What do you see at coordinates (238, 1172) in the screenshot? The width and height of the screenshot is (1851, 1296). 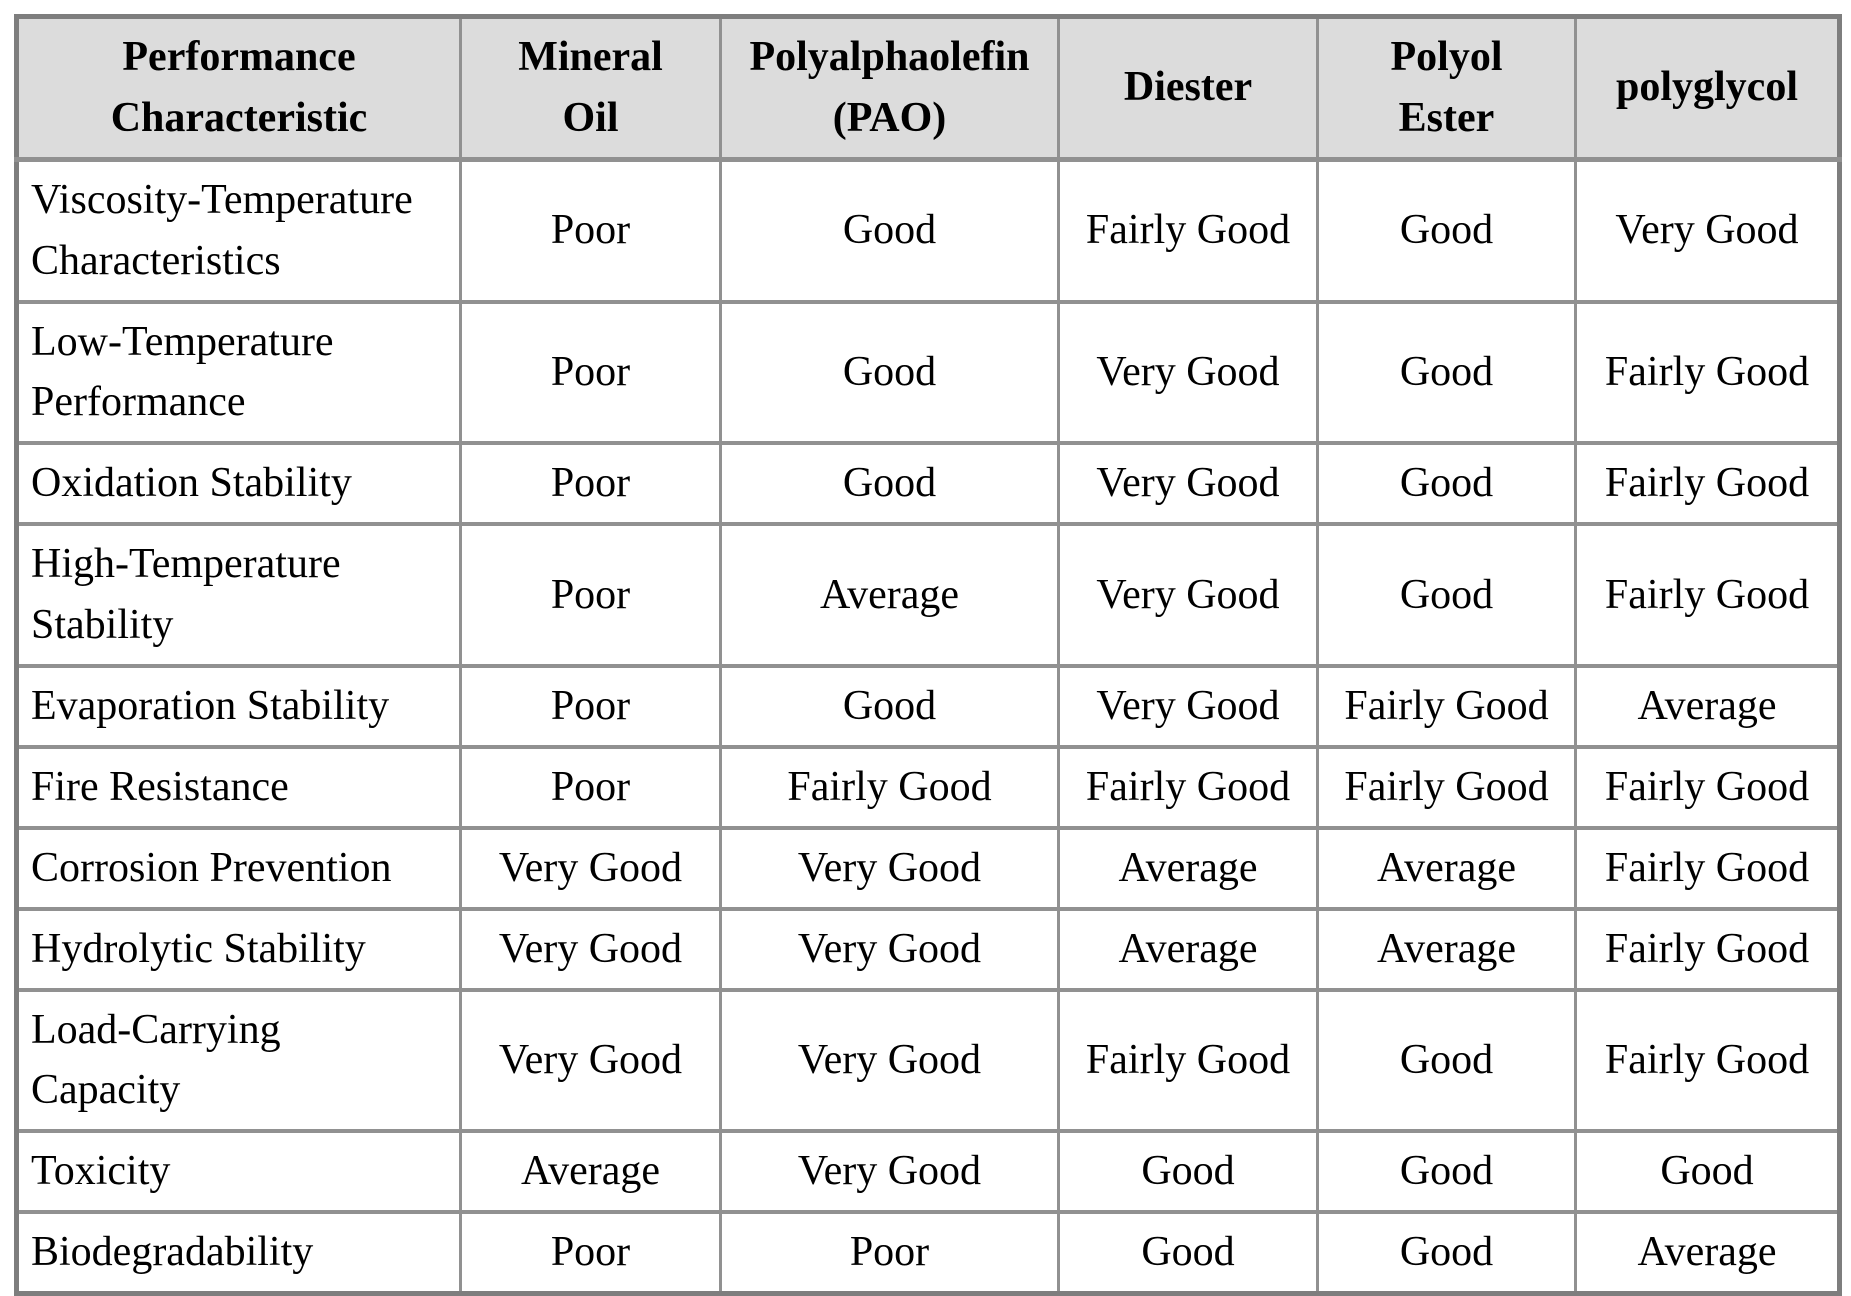 I see `row-label-cell: Toxicity` at bounding box center [238, 1172].